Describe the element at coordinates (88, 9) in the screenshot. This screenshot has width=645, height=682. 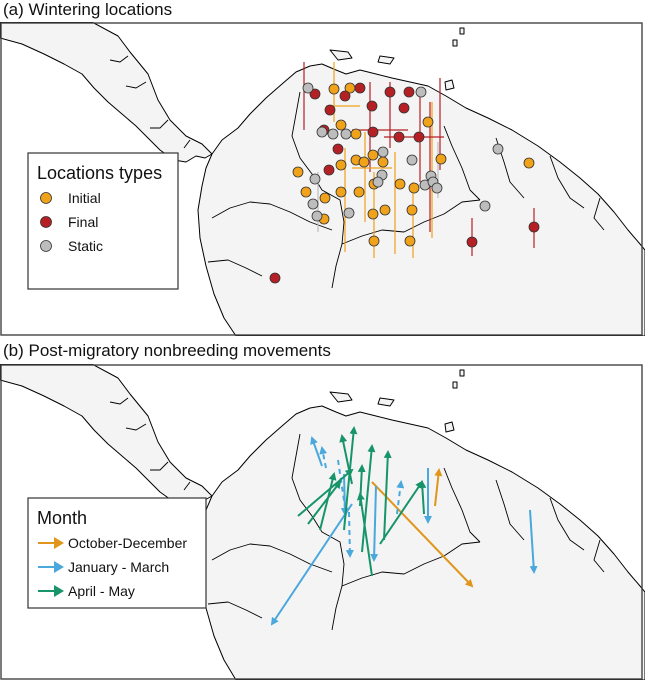
I see `panel-a-title: (a) Wintering locations` at that location.